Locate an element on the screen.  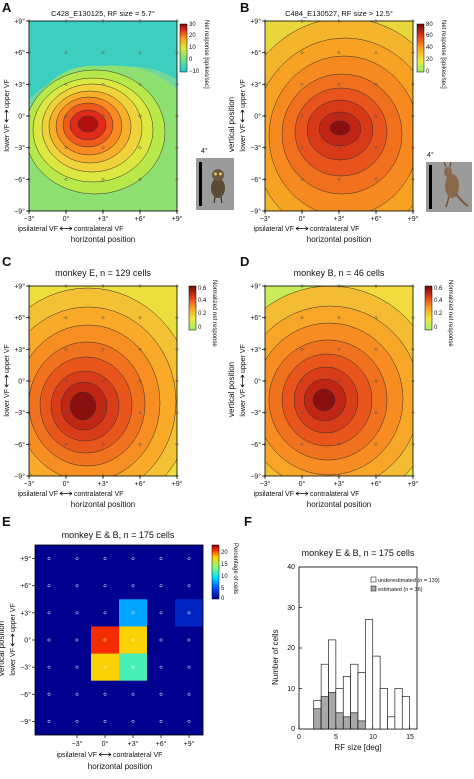
colorbar-tick: 40 is located at coordinates (429, 48).